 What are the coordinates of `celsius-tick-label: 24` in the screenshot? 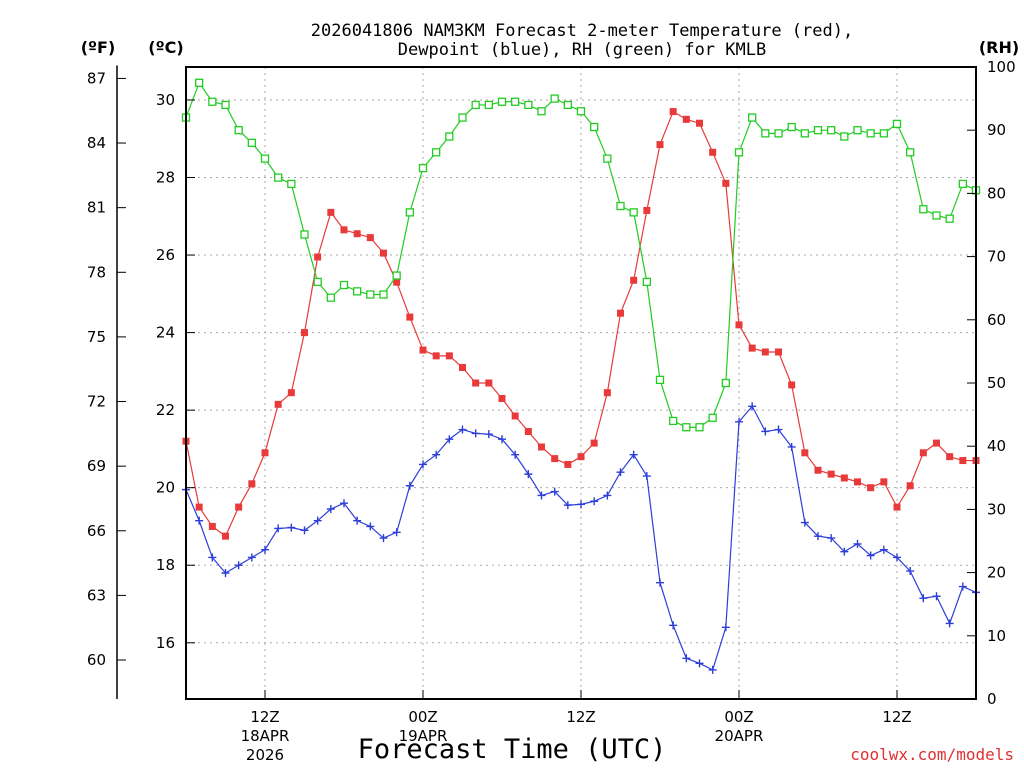 It's located at (165, 333).